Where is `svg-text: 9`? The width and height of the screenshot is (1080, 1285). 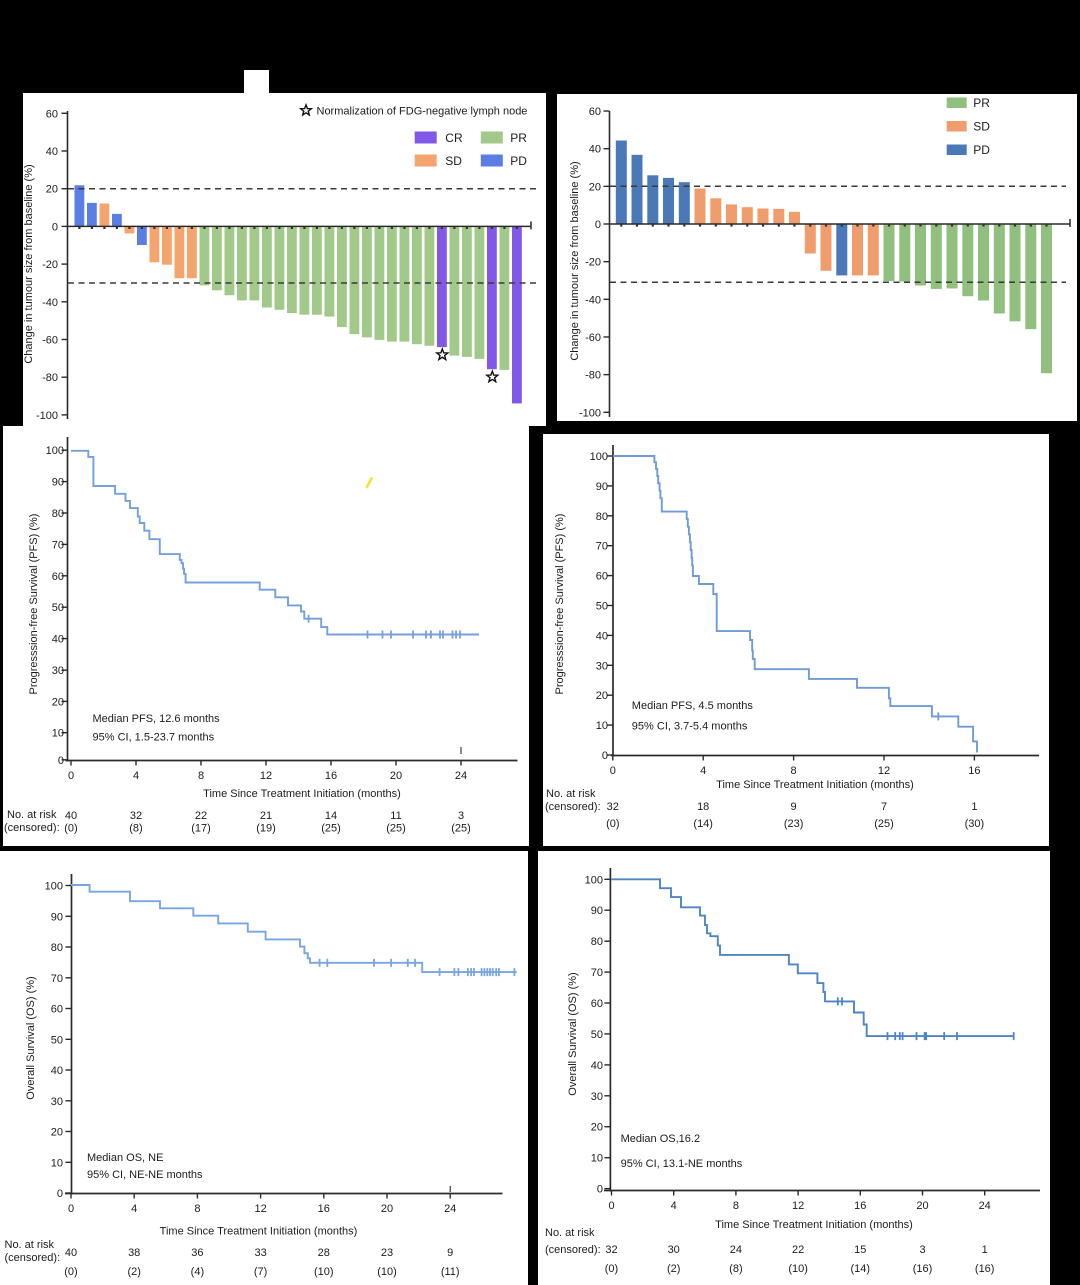
svg-text: 9 is located at coordinates (794, 807).